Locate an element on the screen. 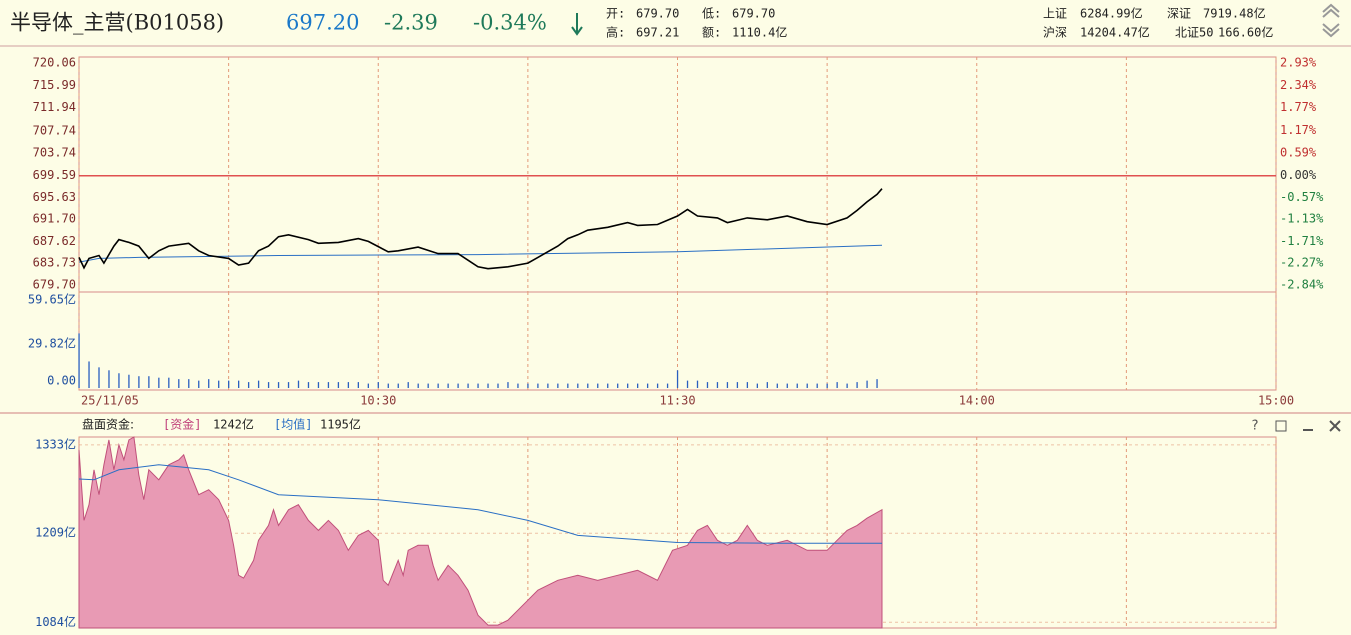 The width and height of the screenshot is (1351, 635). index-value: 6284.99亿 is located at coordinates (1111, 13).